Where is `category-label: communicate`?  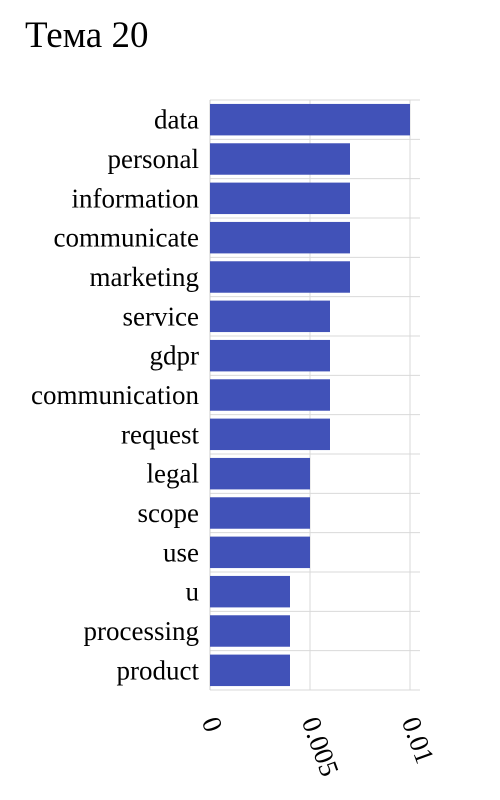
category-label: communicate is located at coordinates (126, 238).